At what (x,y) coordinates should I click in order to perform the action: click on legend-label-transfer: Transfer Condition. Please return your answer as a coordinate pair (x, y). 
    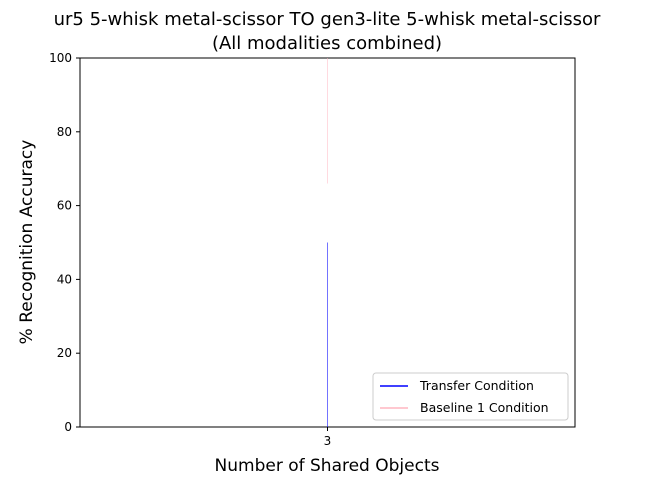
    Looking at the image, I should click on (476, 385).